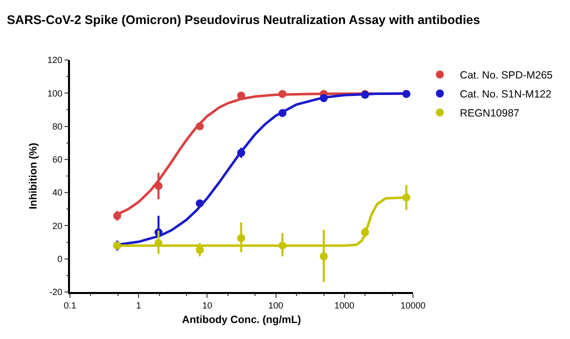 Image resolution: width=570 pixels, height=339 pixels. What do you see at coordinates (59, 259) in the screenshot?
I see `y-tick-label: 0` at bounding box center [59, 259].